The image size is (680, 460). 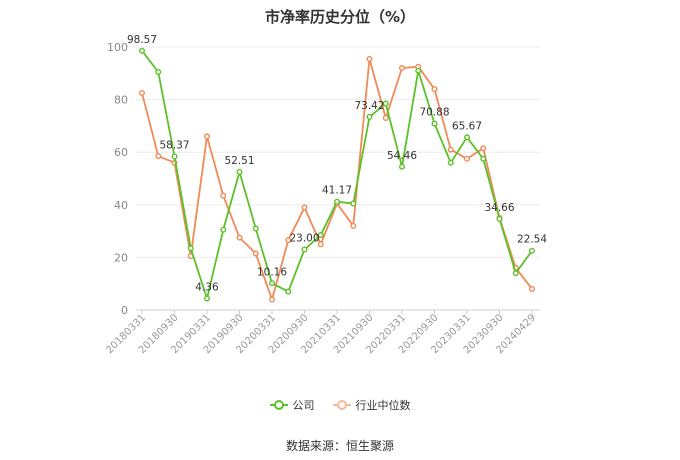 What do you see at coordinates (121, 152) in the screenshot?
I see `y-tick-label: 60` at bounding box center [121, 152].